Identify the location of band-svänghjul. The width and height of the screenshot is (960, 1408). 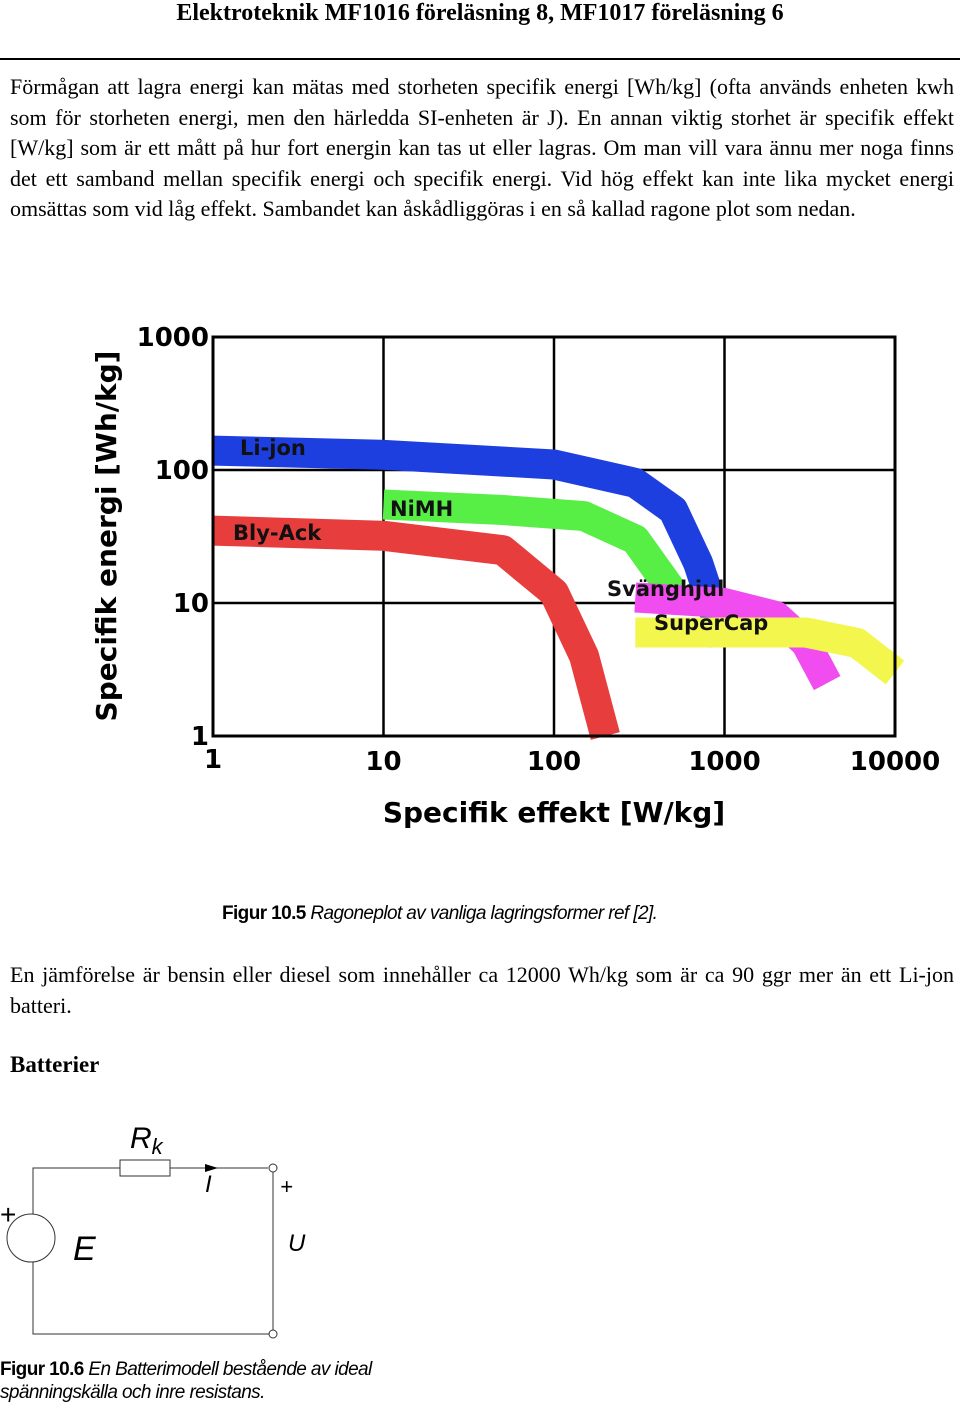
(737, 636).